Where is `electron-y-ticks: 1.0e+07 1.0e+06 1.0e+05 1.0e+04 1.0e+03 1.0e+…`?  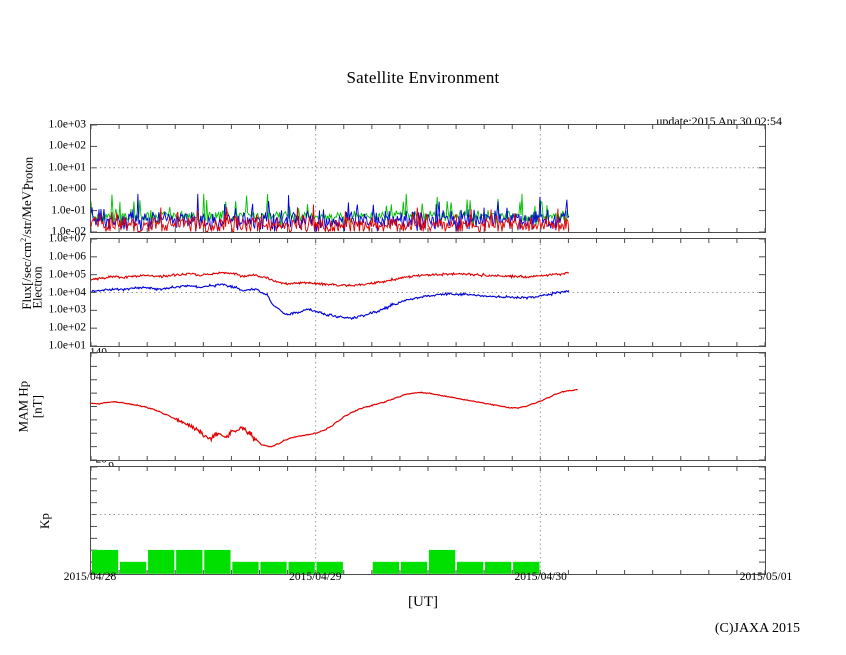 electron-y-ticks: 1.0e+07 1.0e+06 1.0e+05 1.0e+04 1.0e+03 1.0e+… is located at coordinates (62, 292).